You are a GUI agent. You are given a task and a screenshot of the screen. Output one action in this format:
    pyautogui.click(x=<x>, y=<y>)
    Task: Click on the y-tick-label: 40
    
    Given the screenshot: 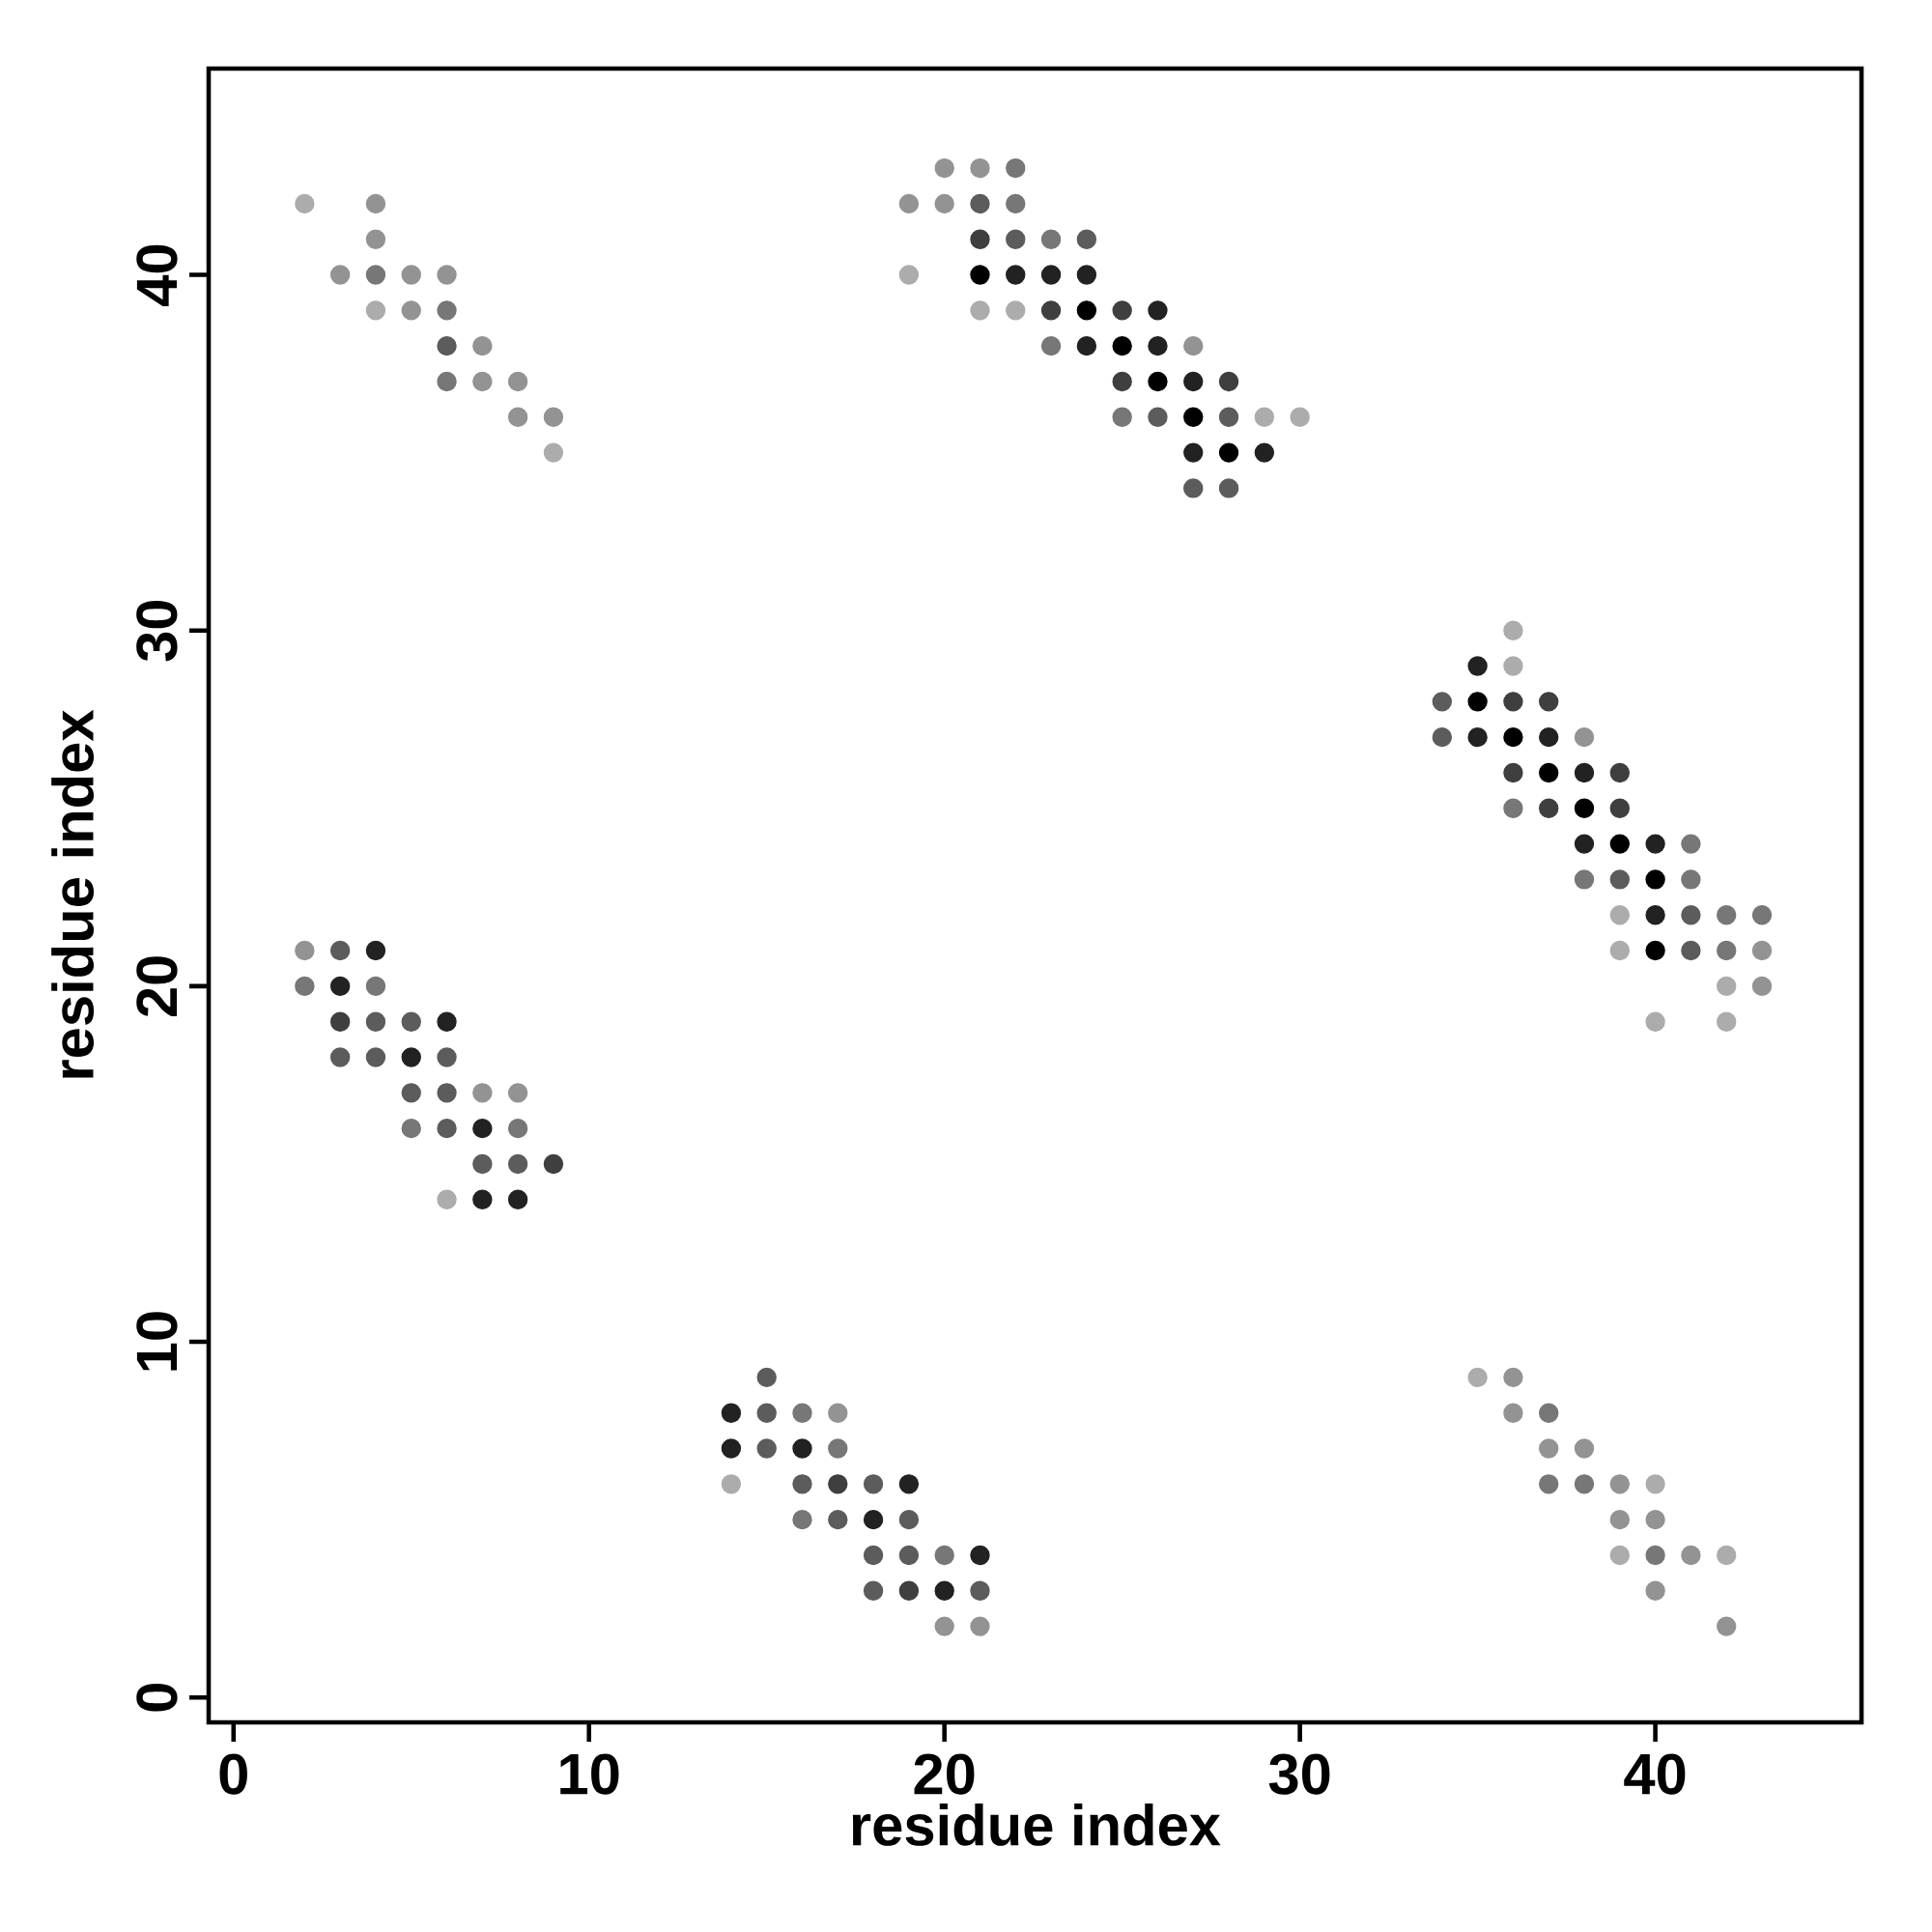 What is the action you would take?
    pyautogui.click(x=157, y=275)
    